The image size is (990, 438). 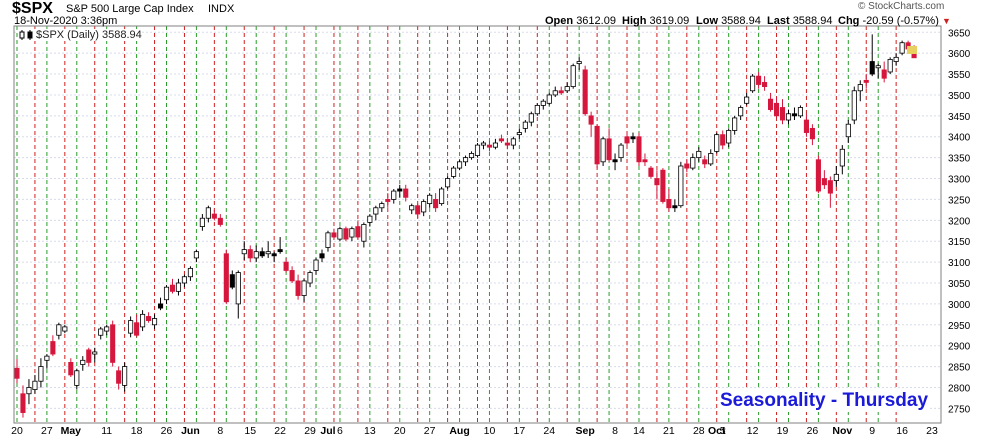 What do you see at coordinates (959, 200) in the screenshot?
I see `y-tick-label: 3250` at bounding box center [959, 200].